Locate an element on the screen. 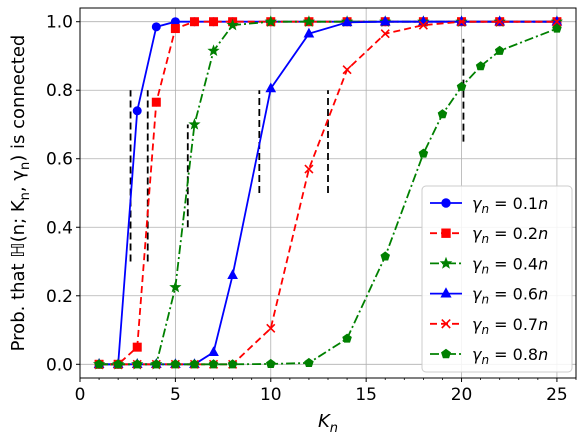 The image size is (588, 448). x-tick-label: 0 is located at coordinates (80, 395).